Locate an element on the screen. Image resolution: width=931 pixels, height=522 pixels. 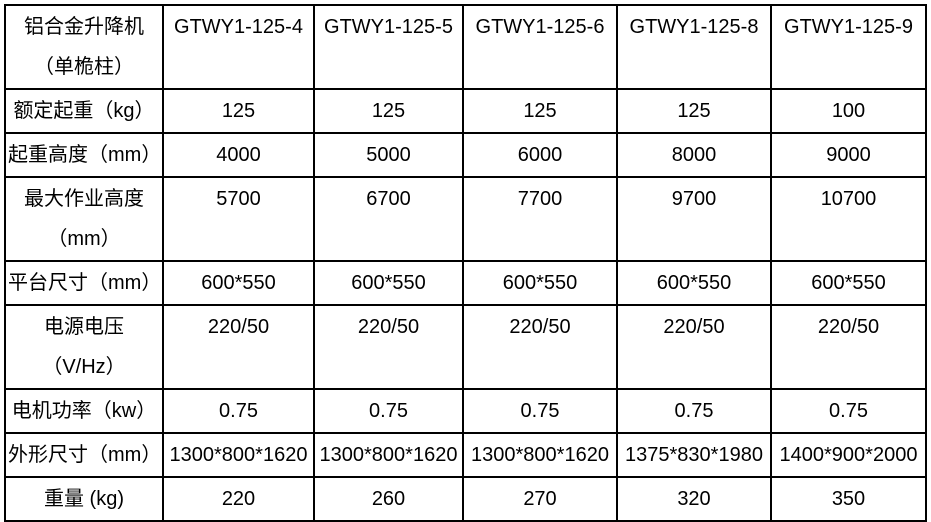
spec-row-label: 电机功率（kw） is located at coordinates (84, 411).